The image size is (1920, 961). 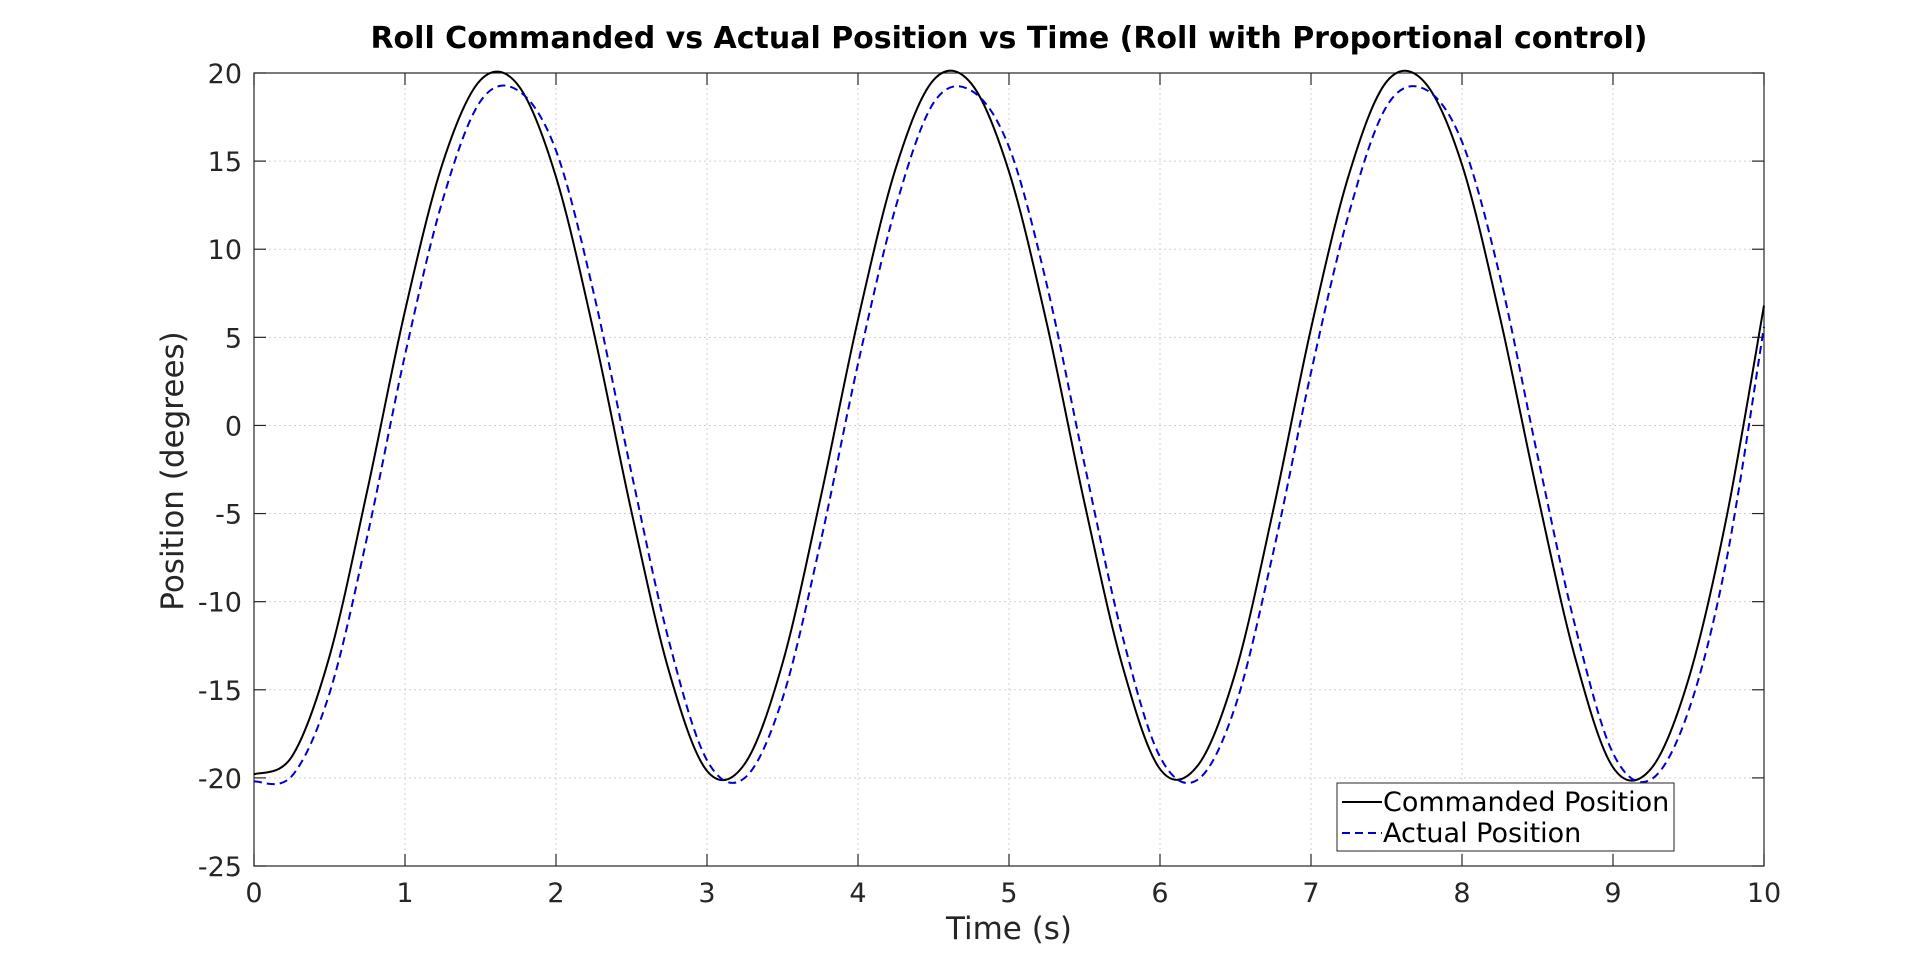 What do you see at coordinates (1008, 893) in the screenshot?
I see `x-tick-label: 5` at bounding box center [1008, 893].